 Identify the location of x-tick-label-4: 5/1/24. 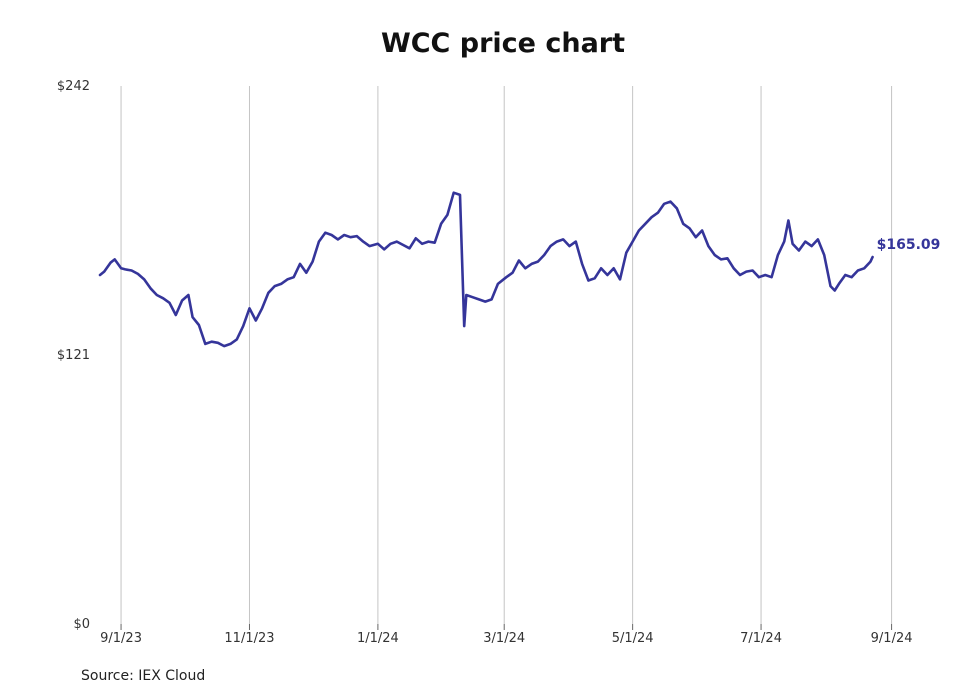
(633, 638).